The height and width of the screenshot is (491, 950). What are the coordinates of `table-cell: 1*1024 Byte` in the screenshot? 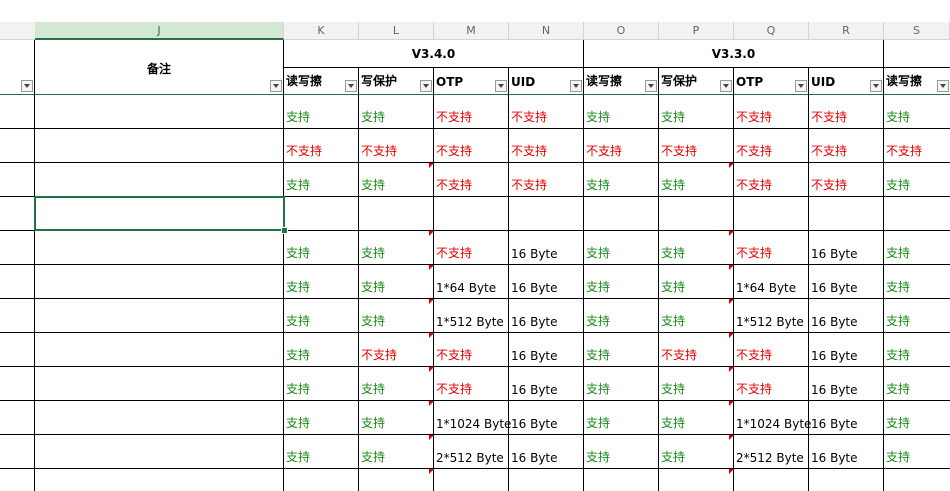 It's located at (770, 418).